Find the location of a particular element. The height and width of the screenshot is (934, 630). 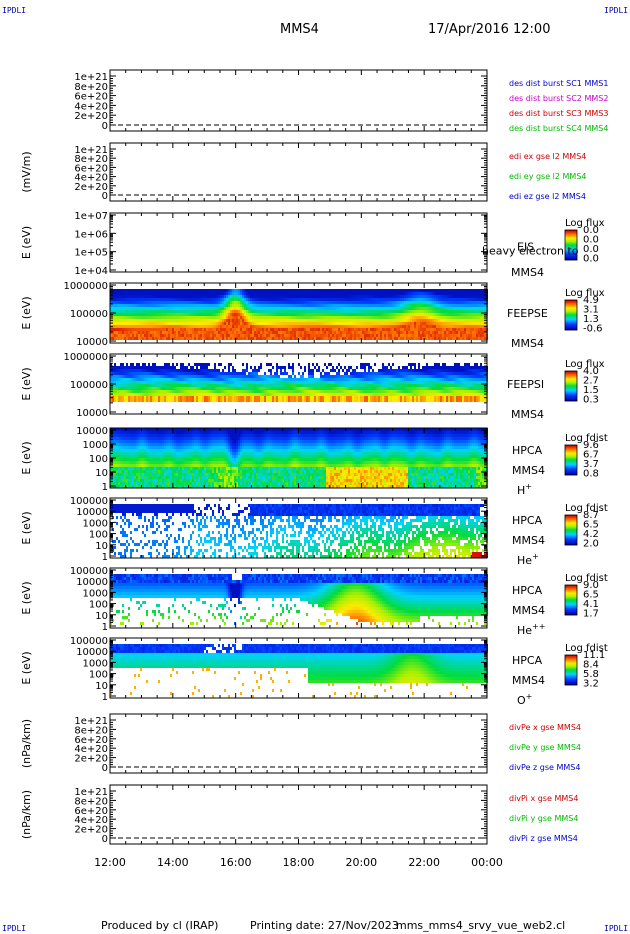

panel-4-cbar-segment is located at coordinates (571, 313).